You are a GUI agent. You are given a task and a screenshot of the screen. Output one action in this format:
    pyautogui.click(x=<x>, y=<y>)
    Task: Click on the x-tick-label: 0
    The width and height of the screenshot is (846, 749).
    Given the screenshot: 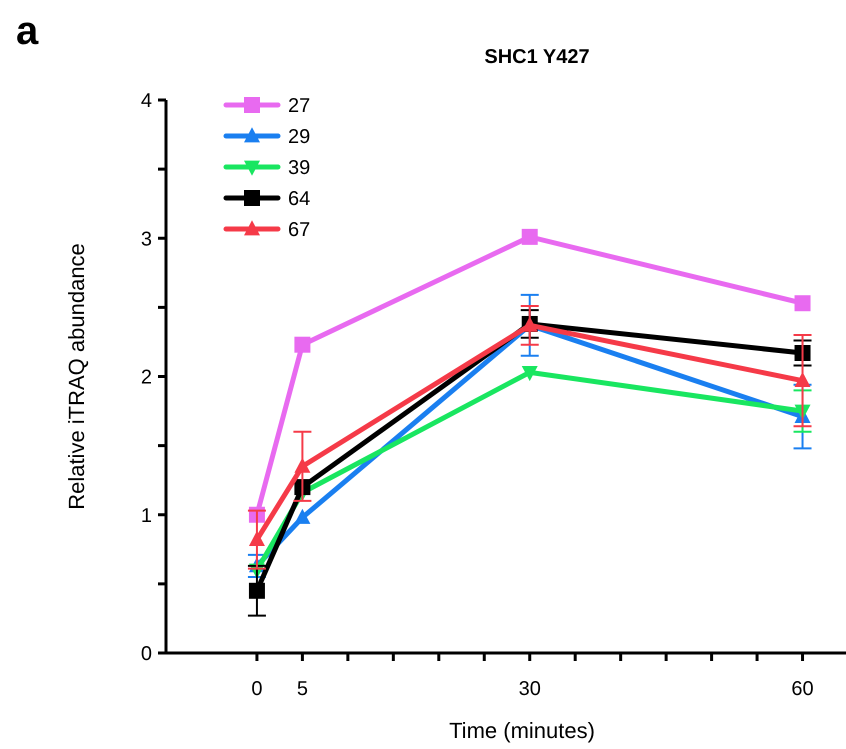 What is the action you would take?
    pyautogui.click(x=256, y=689)
    